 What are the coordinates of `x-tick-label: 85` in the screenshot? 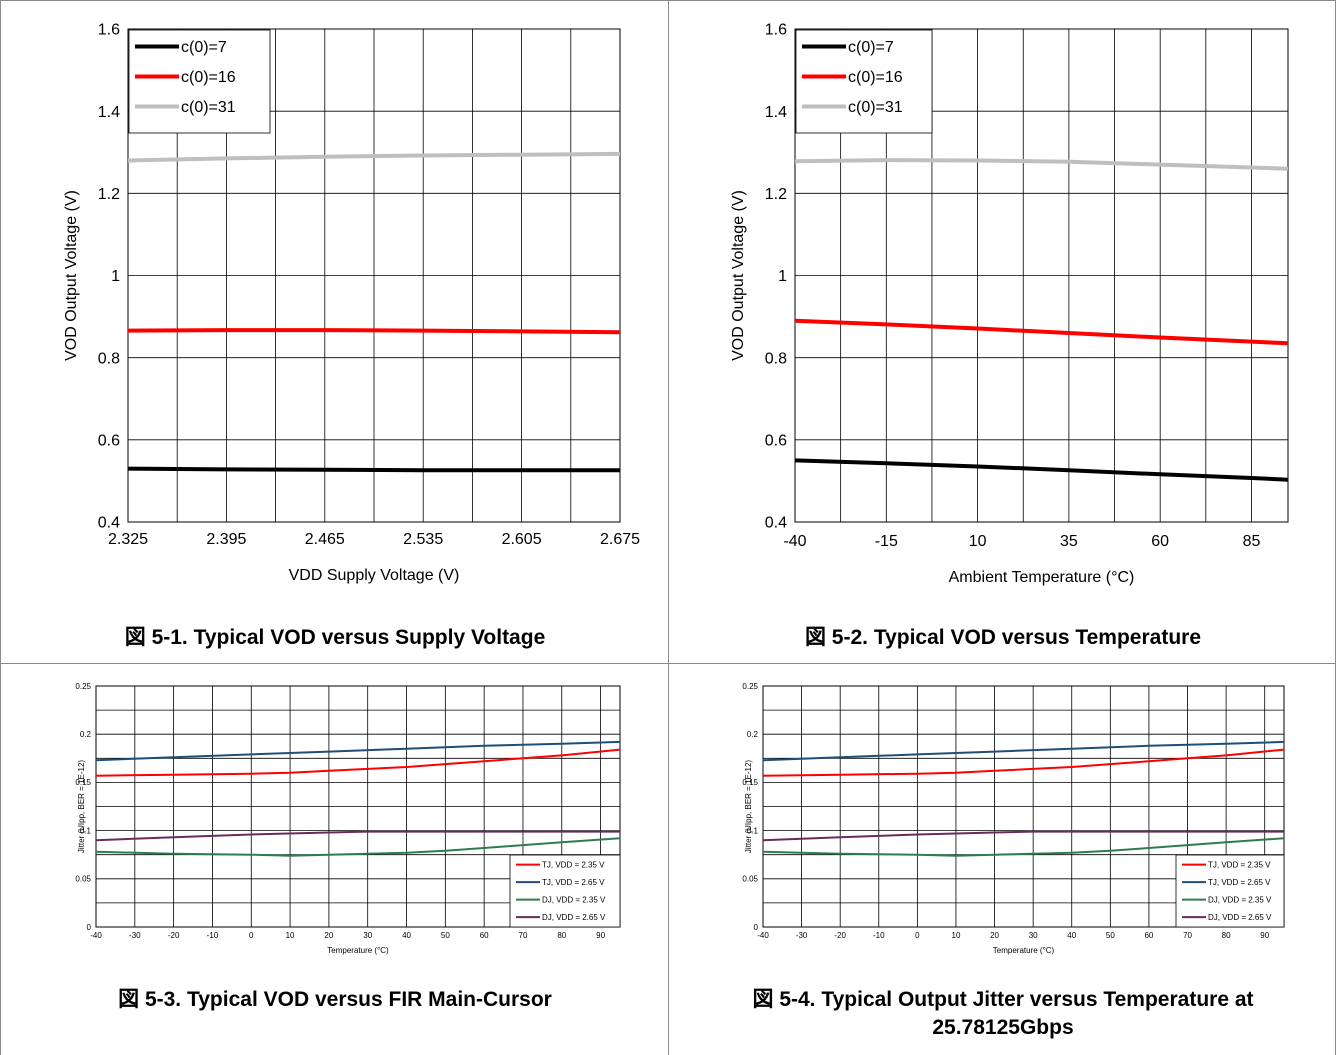 It's located at (1252, 541).